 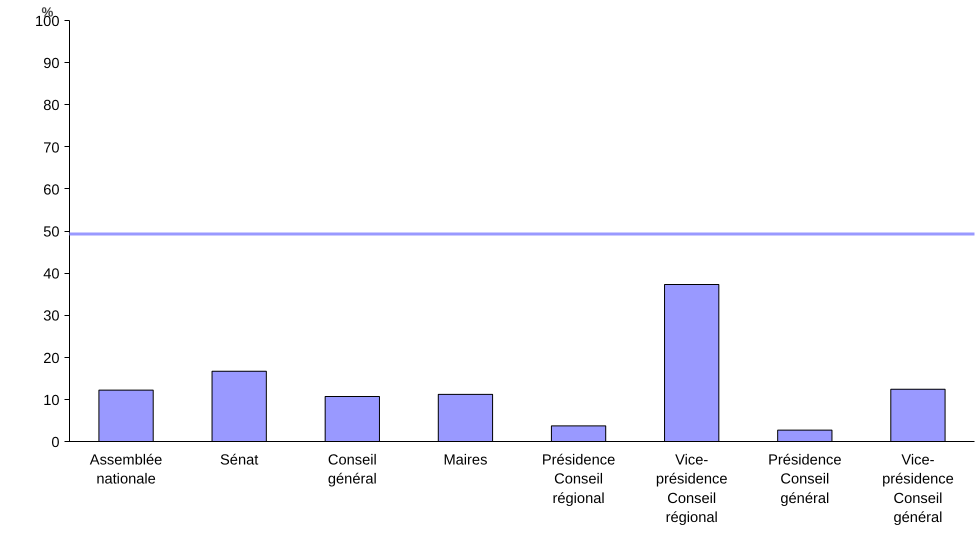 I want to click on y-tick-label: 70, so click(x=51, y=148).